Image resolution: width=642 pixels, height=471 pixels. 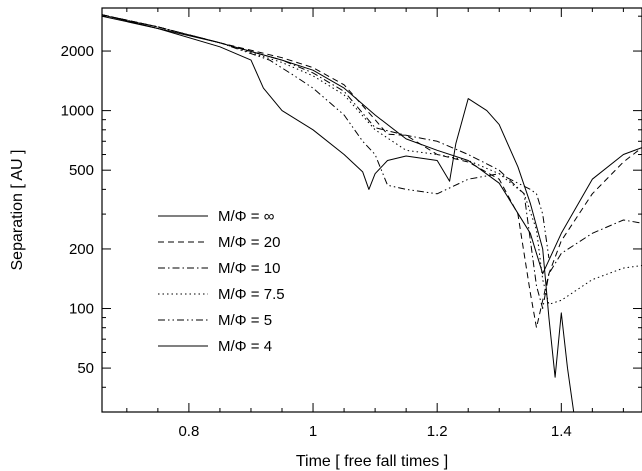 What do you see at coordinates (81, 309) in the screenshot?
I see `y-tick-label: 100` at bounding box center [81, 309].